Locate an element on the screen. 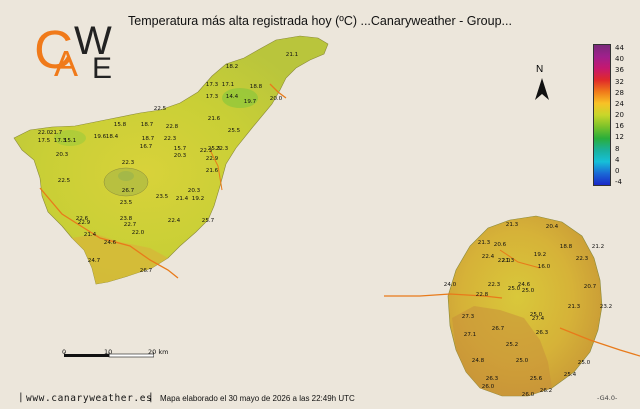  footer-website-link: www.canaryweather.es is located at coordinates (89, 398).